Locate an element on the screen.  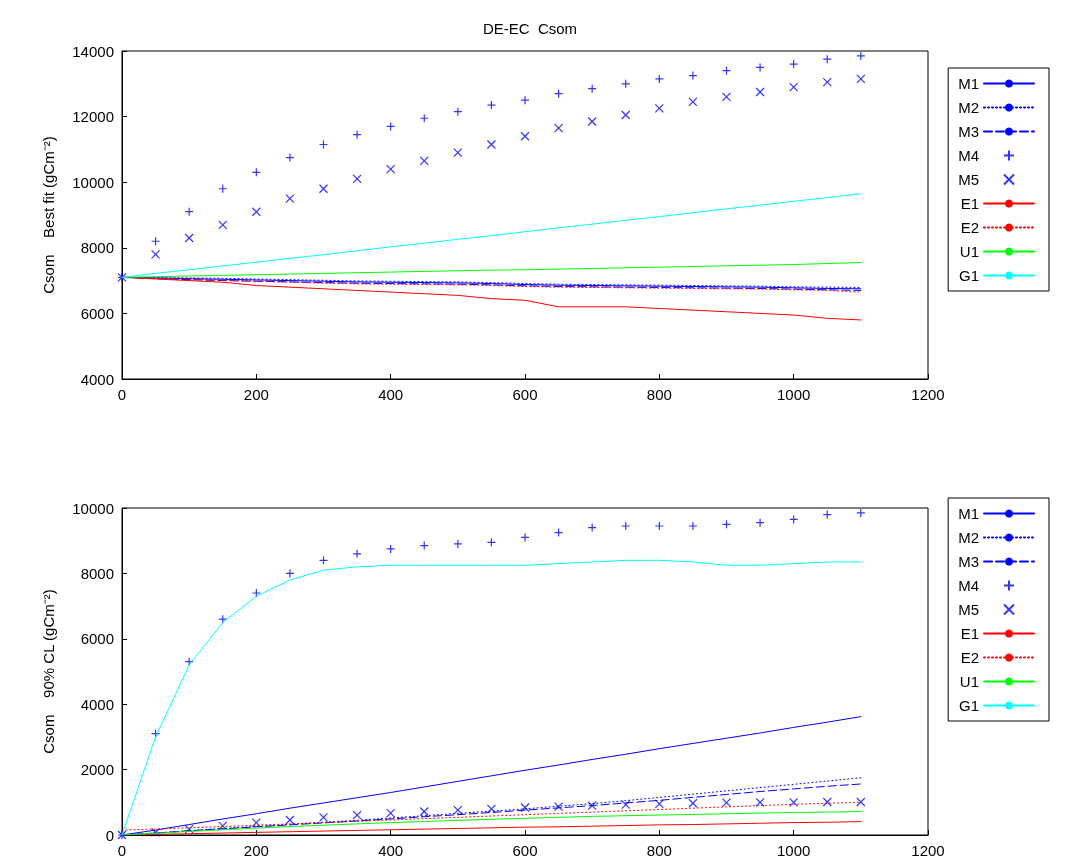
y-tick-label: 14000 is located at coordinates (93, 51).